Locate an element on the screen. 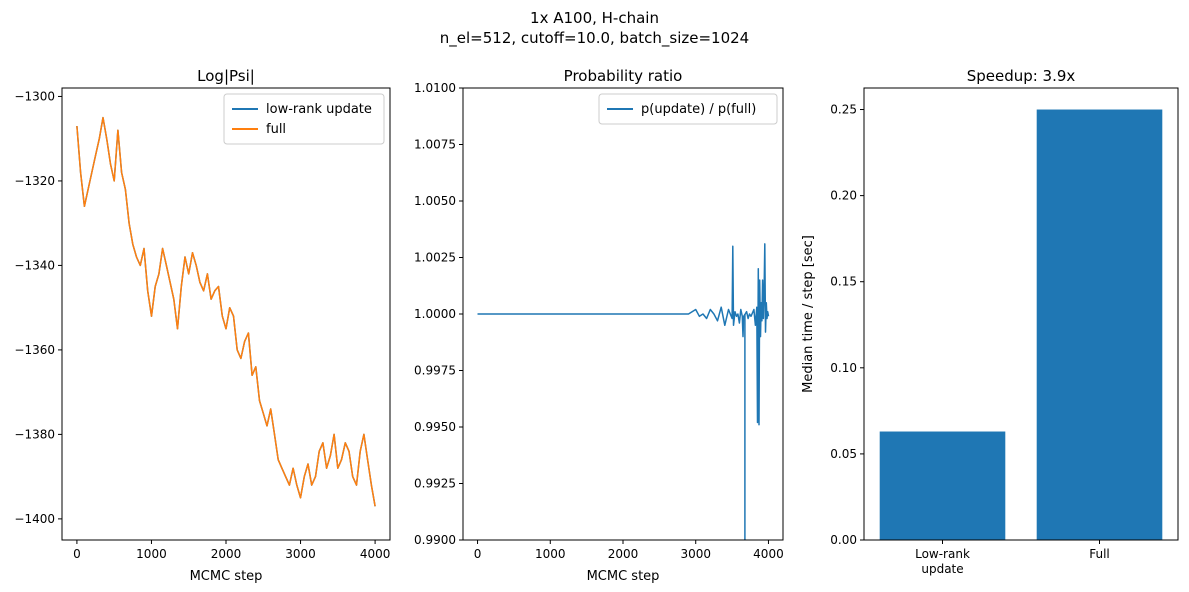  y-tick-label: −1340 is located at coordinates (34, 265).